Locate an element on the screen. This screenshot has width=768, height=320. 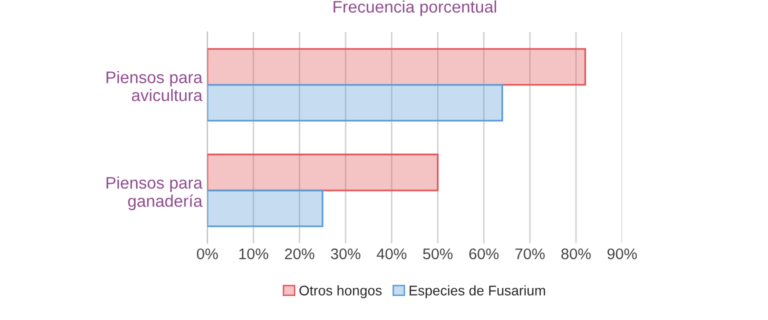
x-tick-label: 60% is located at coordinates (484, 254).